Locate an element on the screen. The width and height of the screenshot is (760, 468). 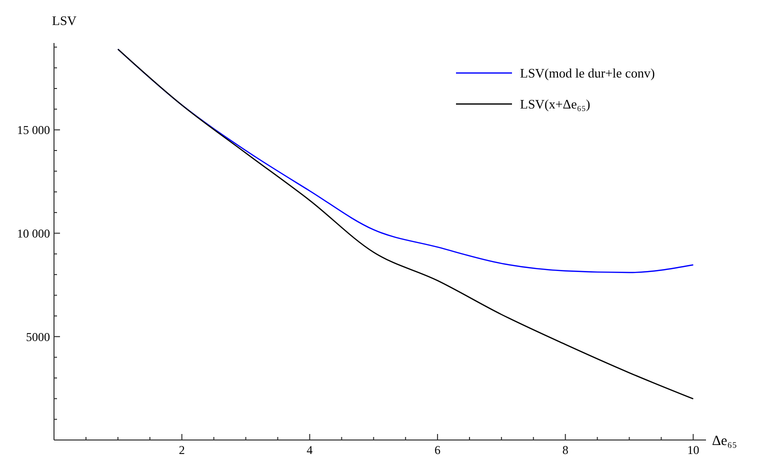
y-tick-label: 15 000 is located at coordinates (33, 130).